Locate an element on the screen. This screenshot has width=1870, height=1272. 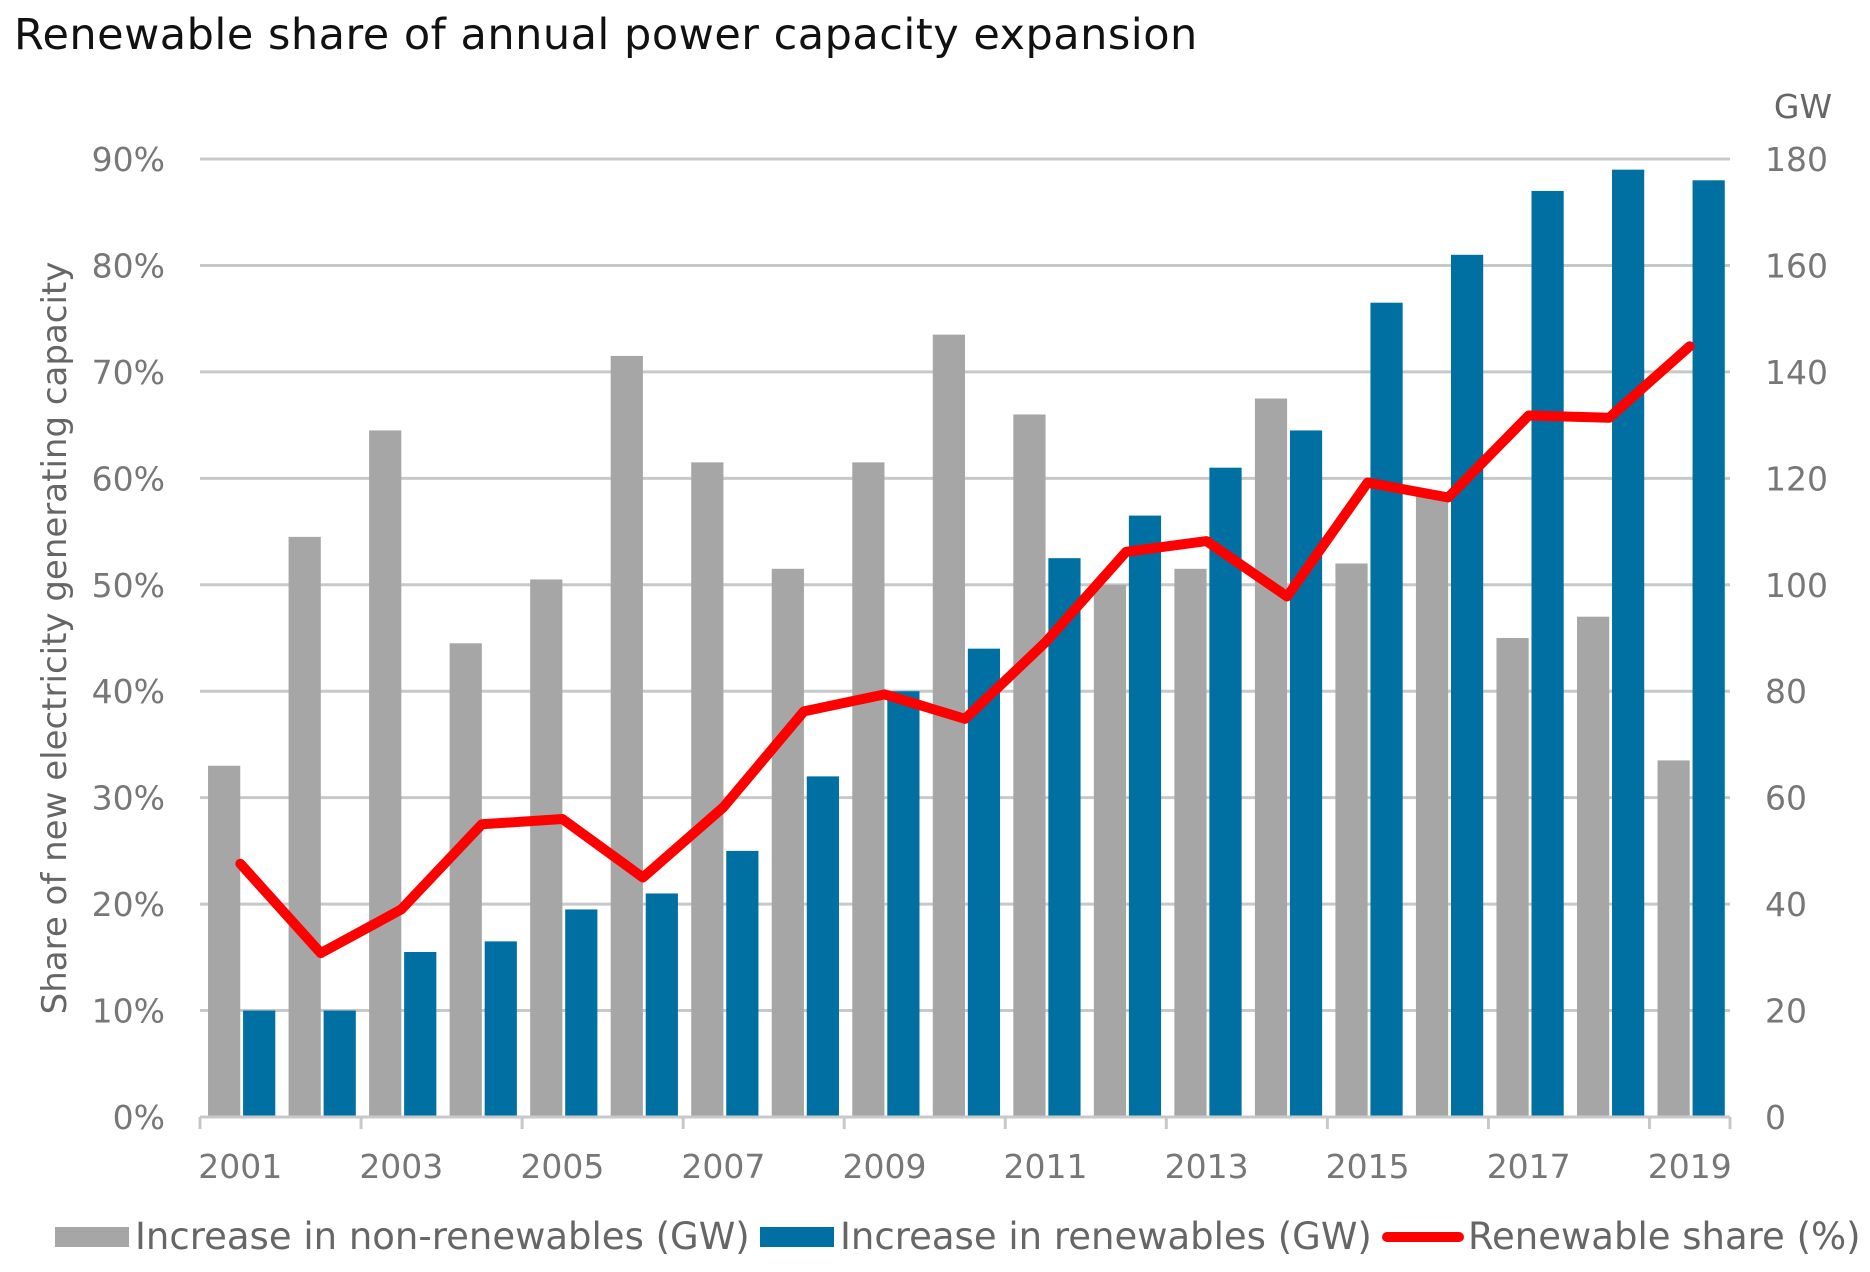
bar-renewables-2017 is located at coordinates (1547, 653).